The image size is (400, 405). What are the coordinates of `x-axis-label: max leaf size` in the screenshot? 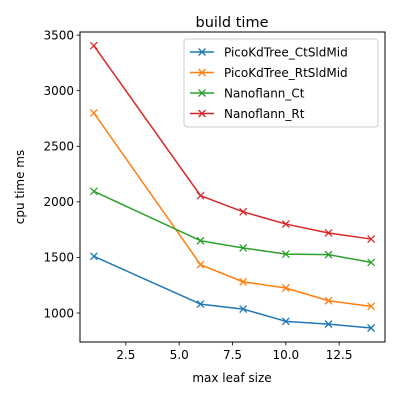 It's located at (231, 378).